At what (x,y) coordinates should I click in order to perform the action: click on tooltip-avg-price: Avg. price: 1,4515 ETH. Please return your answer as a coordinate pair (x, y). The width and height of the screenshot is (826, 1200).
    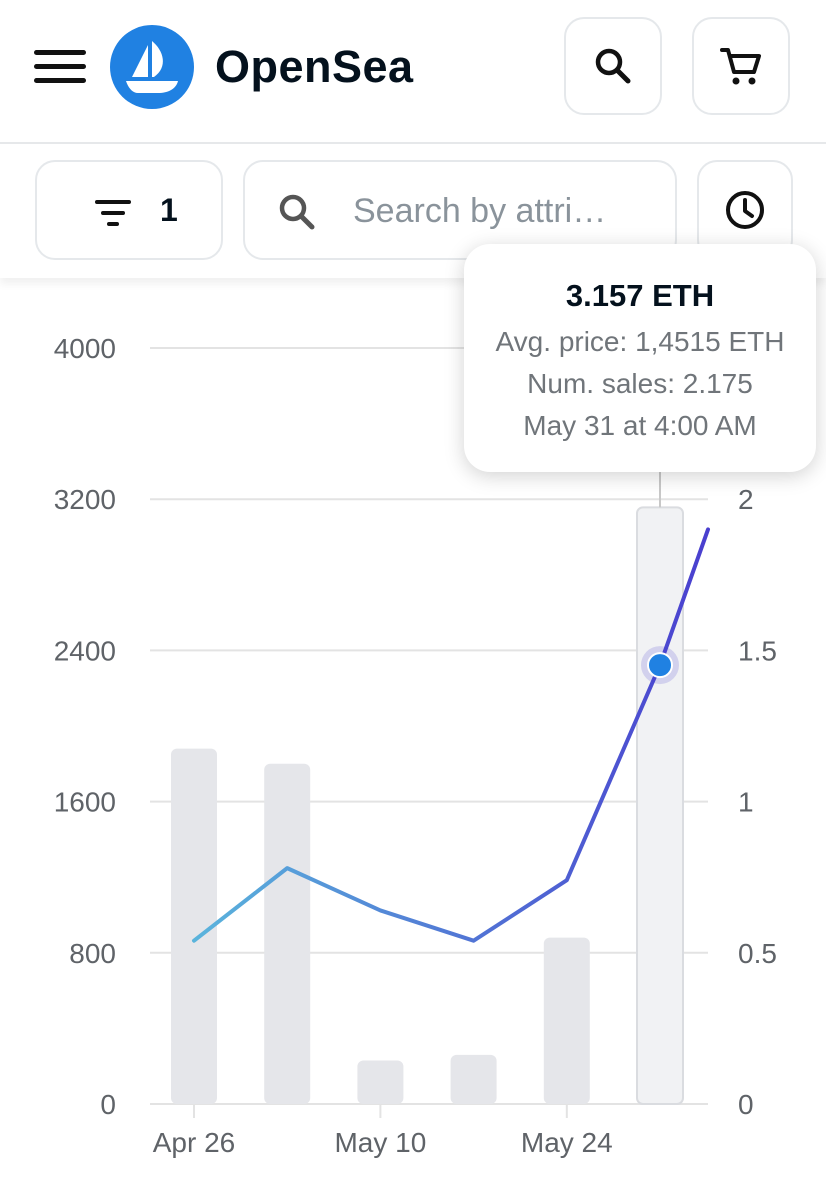
    Looking at the image, I should click on (640, 341).